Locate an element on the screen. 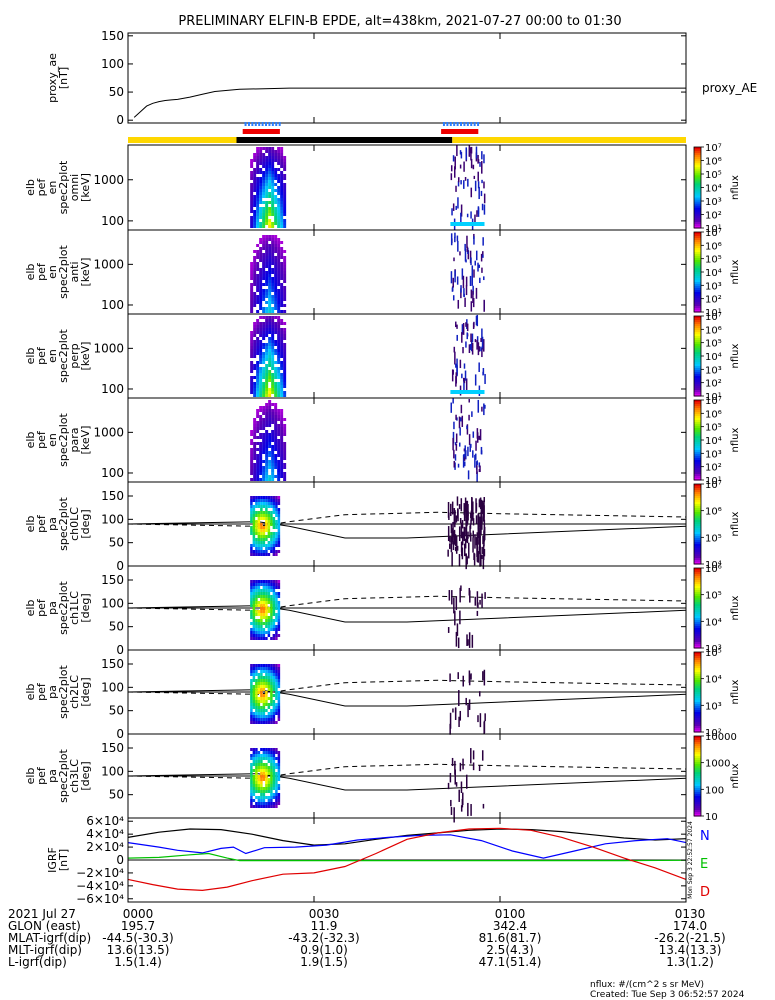 Image resolution: width=775 pixels, height=1000 pixels. y-axis-label: [keV] is located at coordinates (85, 187).